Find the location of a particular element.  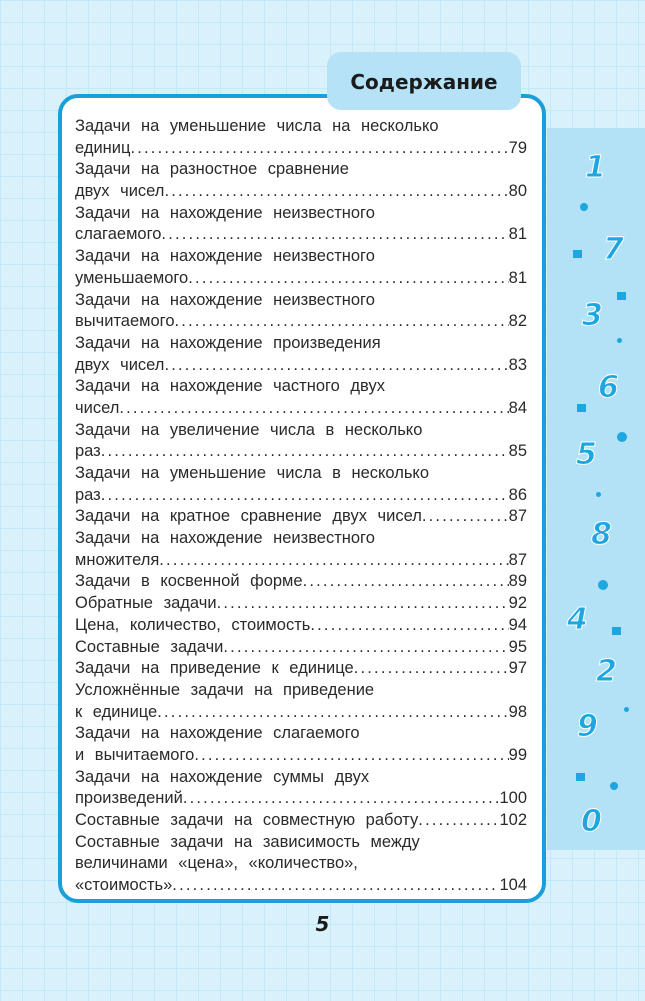

entry-title-line: Задачи на увеличение числа в несколько is located at coordinates (249, 429).